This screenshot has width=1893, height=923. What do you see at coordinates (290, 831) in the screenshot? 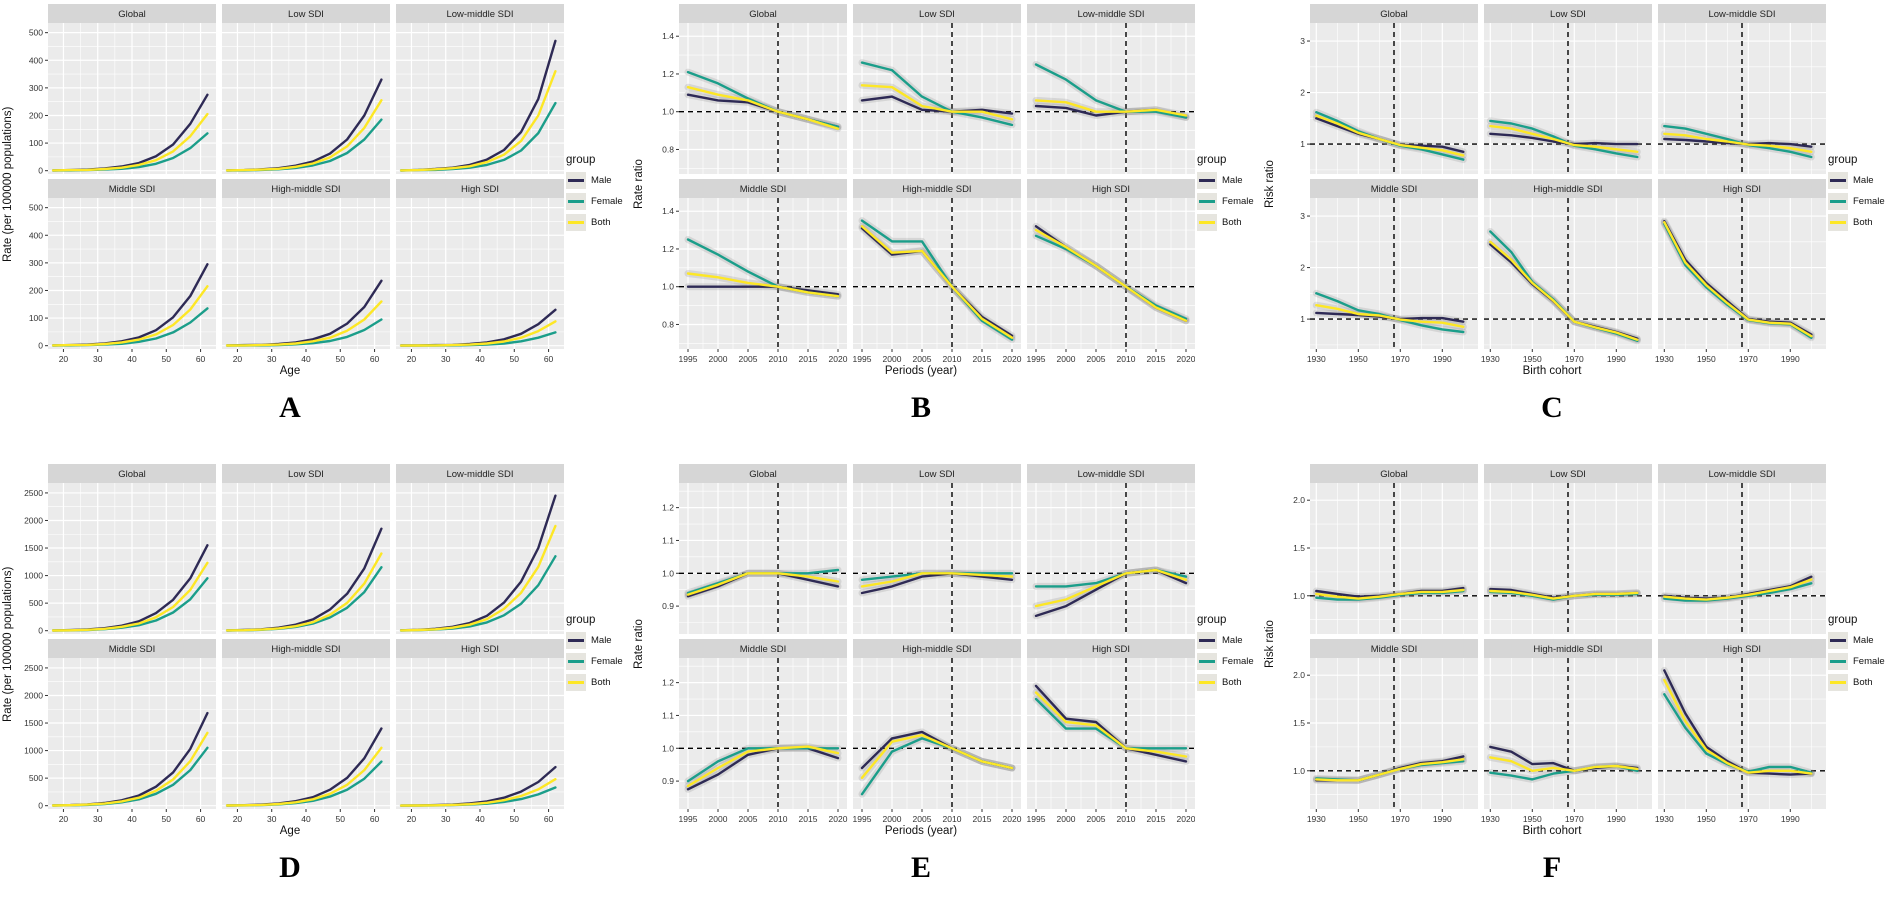
I see `panel-D-x-axis-label: Age` at bounding box center [290, 831].